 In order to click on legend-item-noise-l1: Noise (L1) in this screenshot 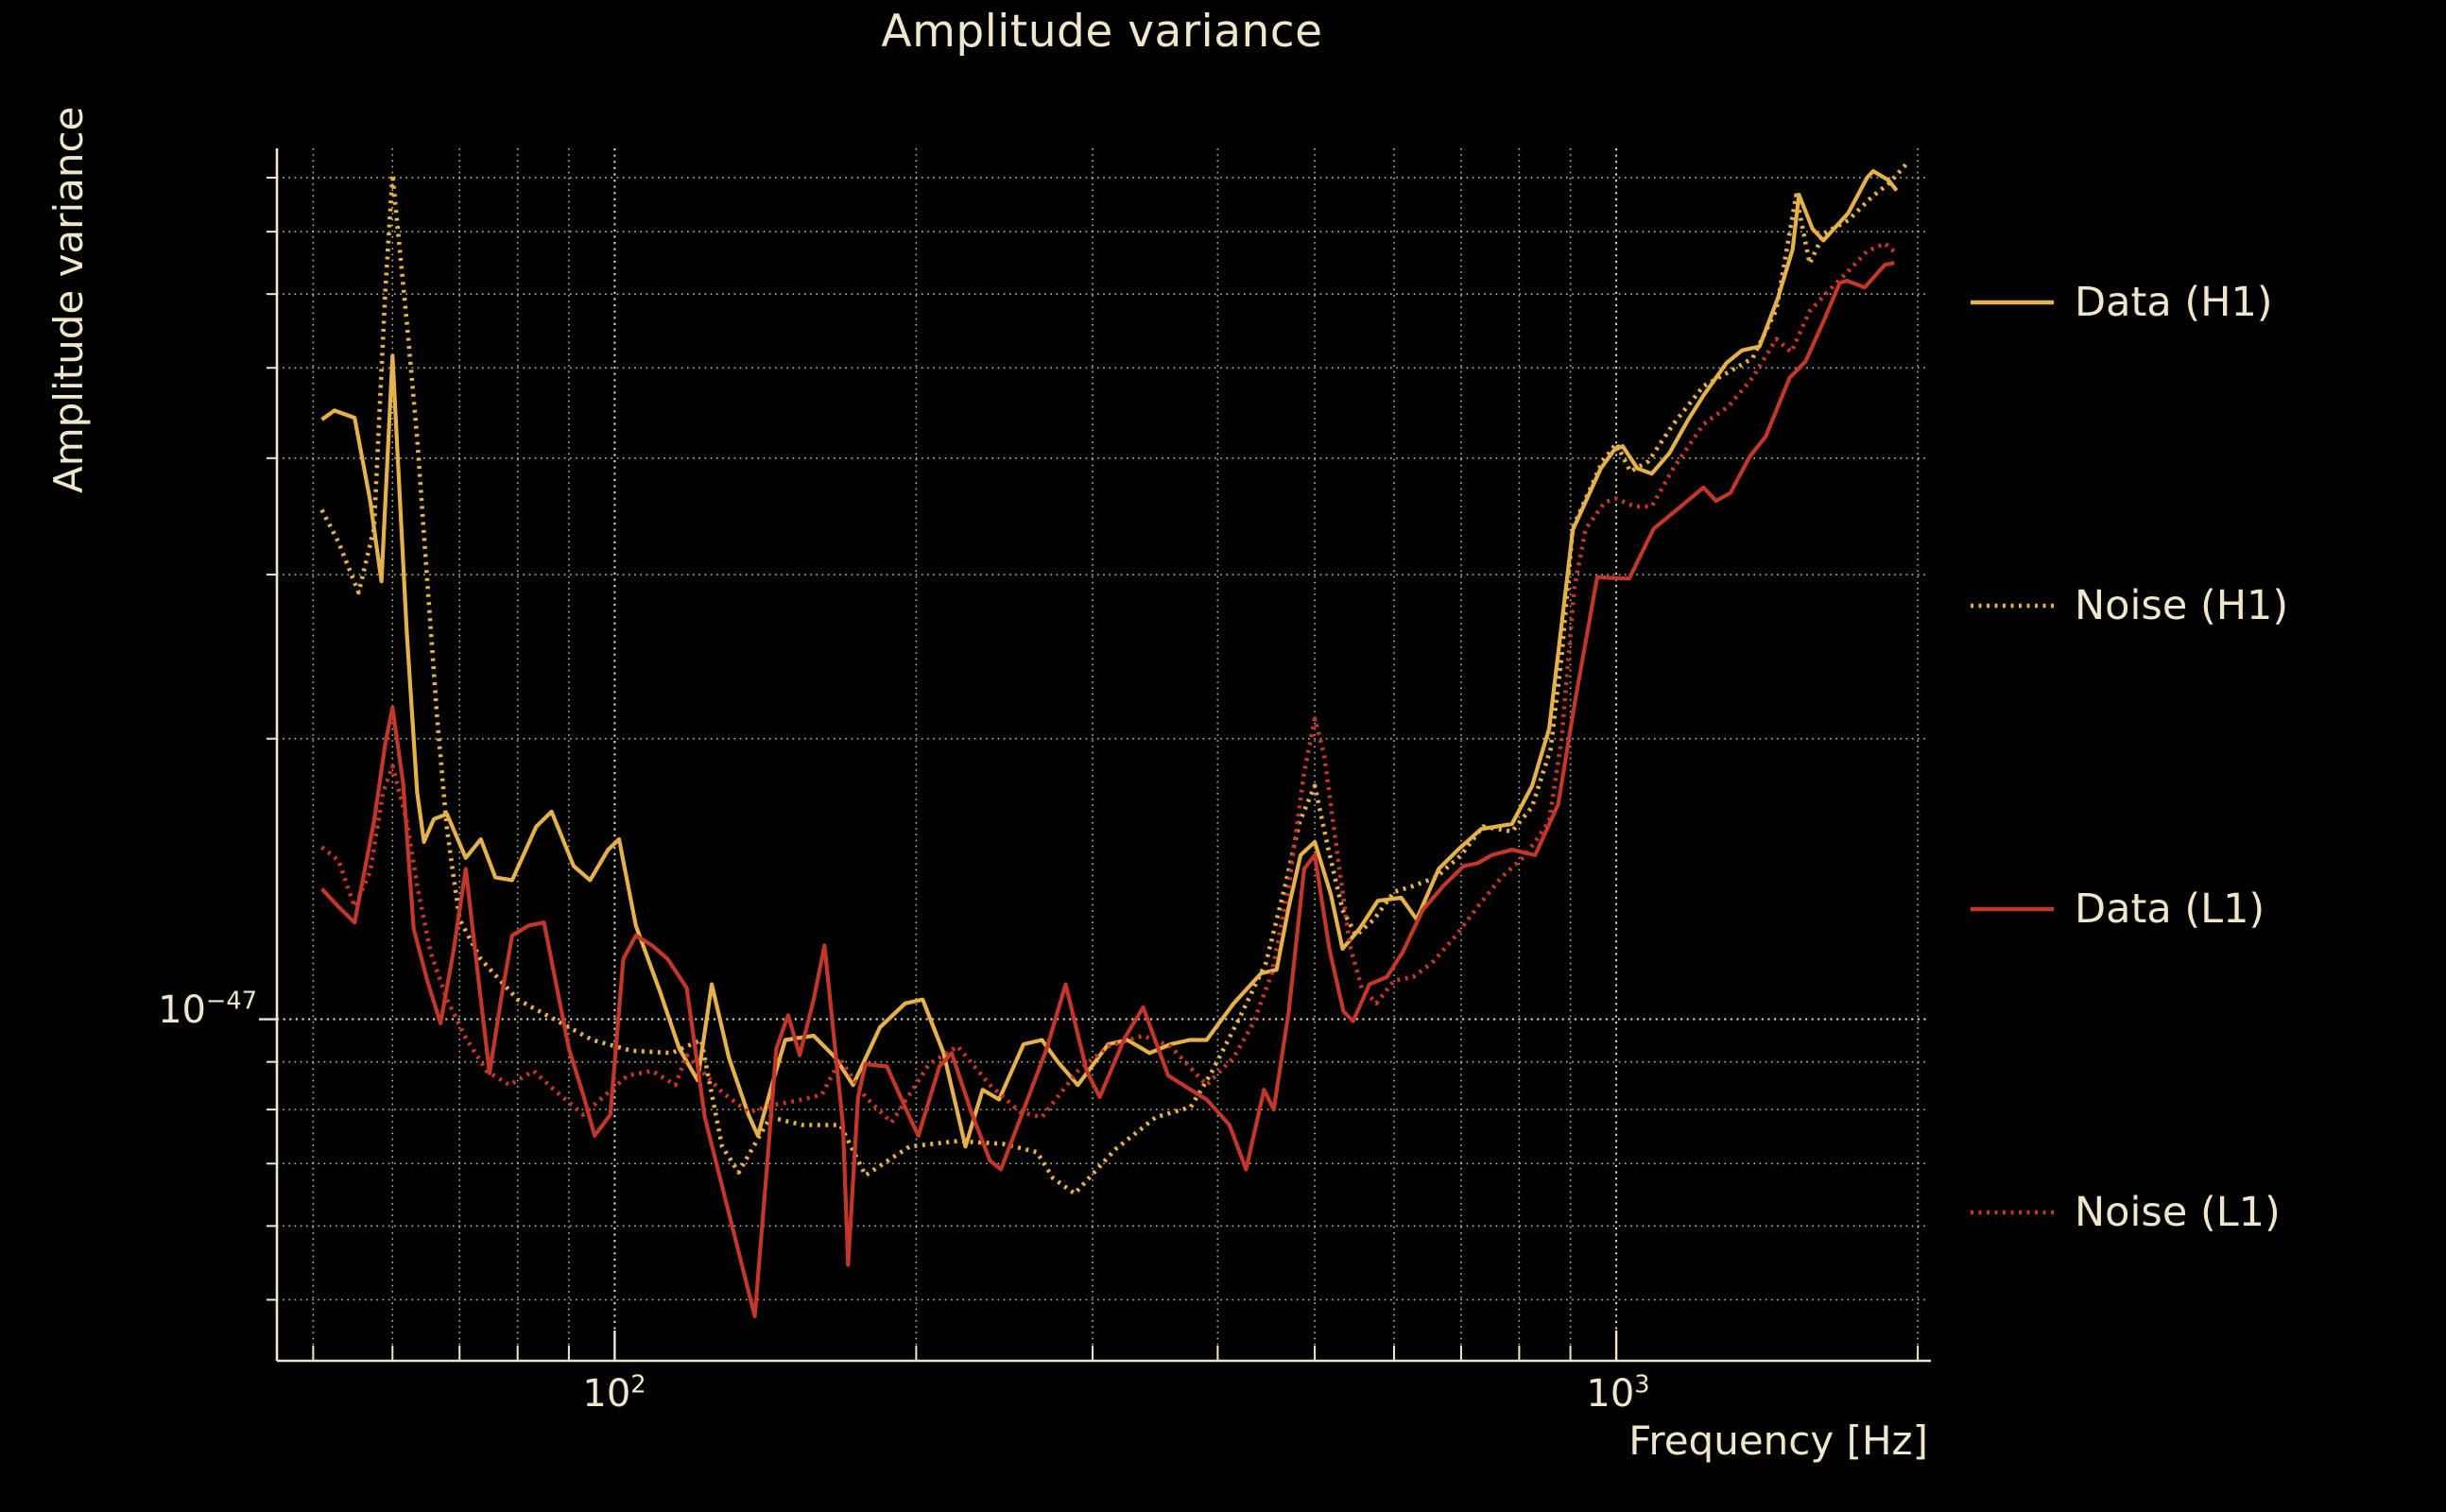, I will do `click(2126, 1212)`.